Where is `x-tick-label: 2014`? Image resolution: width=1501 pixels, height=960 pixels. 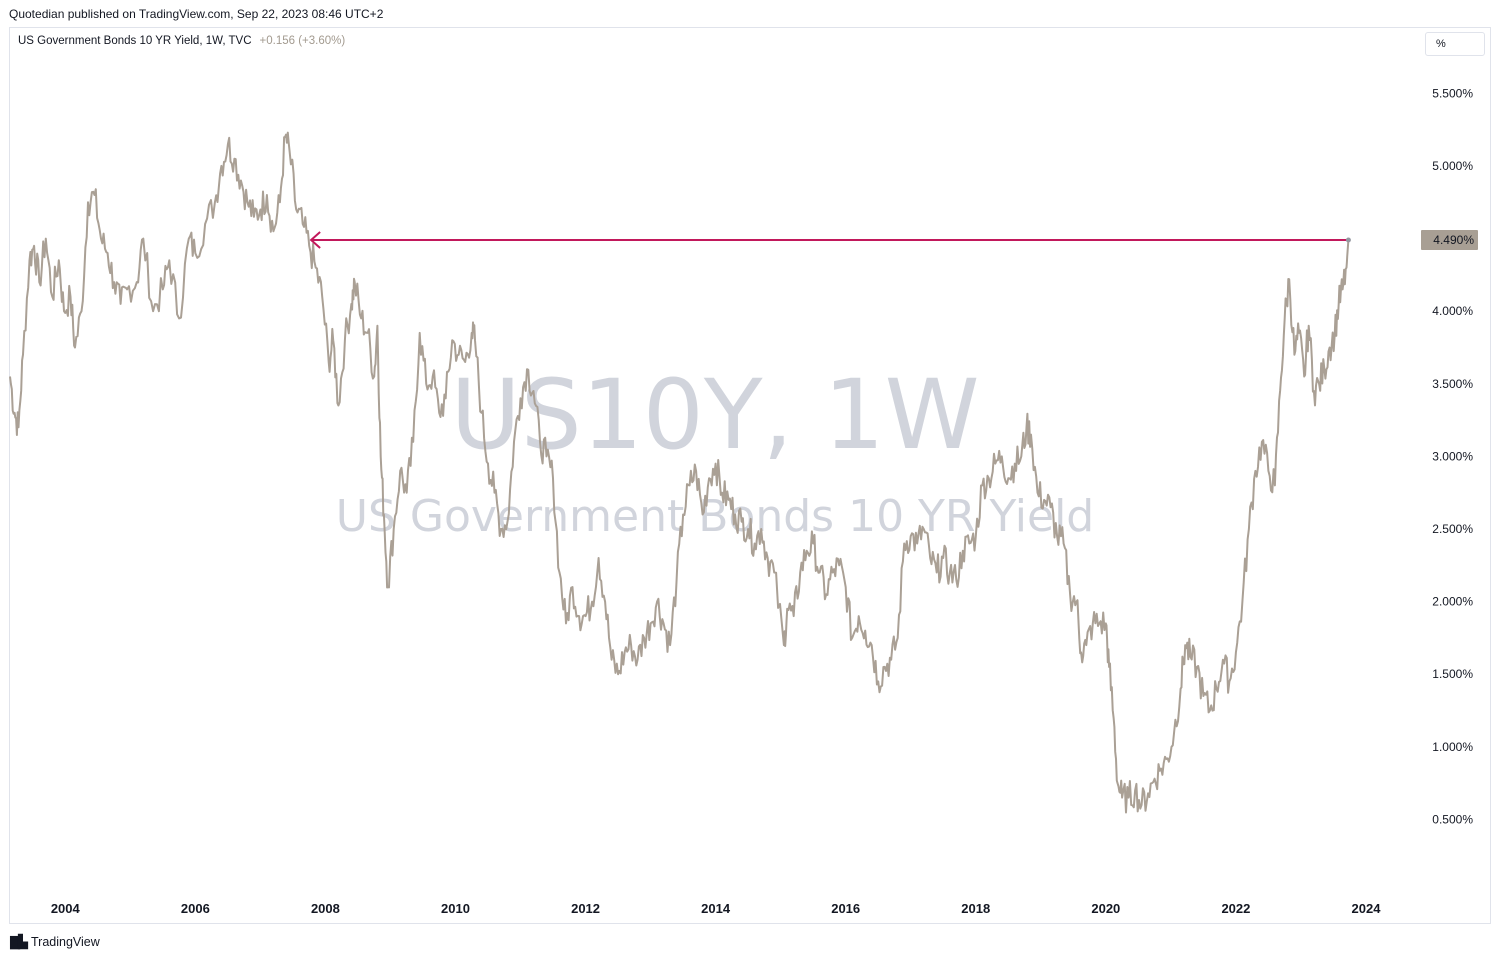 x-tick-label: 2014 is located at coordinates (716, 908).